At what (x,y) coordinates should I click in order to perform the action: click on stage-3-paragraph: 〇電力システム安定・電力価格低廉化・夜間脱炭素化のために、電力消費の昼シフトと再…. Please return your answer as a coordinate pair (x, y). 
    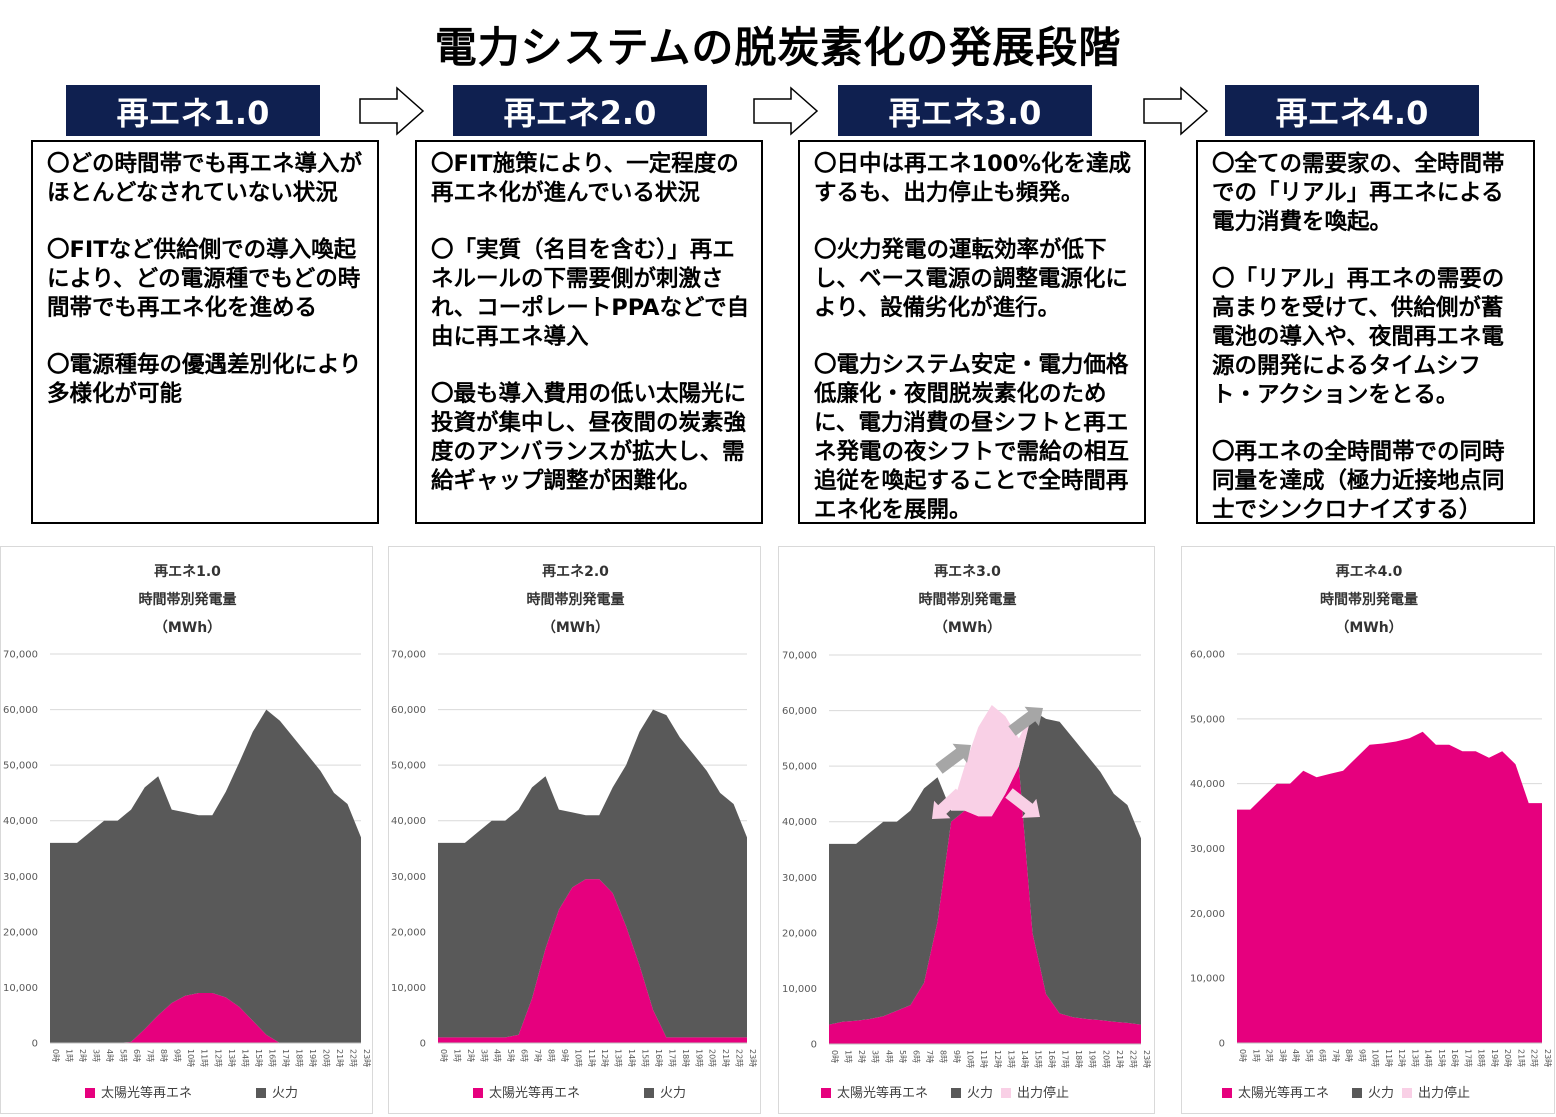
    Looking at the image, I should click on (972, 437).